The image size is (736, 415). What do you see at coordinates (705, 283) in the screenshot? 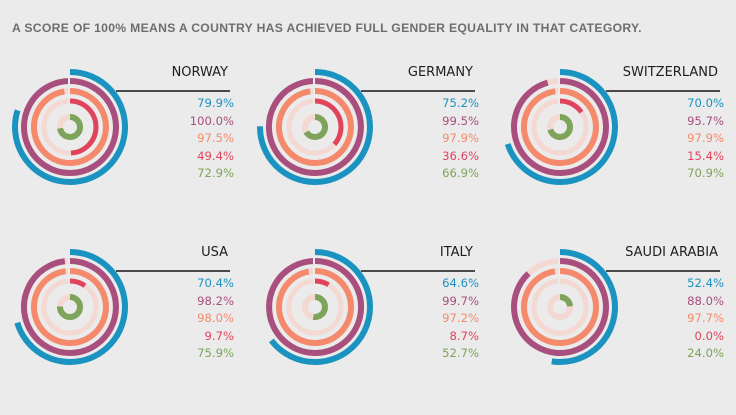
I see `value-label: 52.4%` at bounding box center [705, 283].